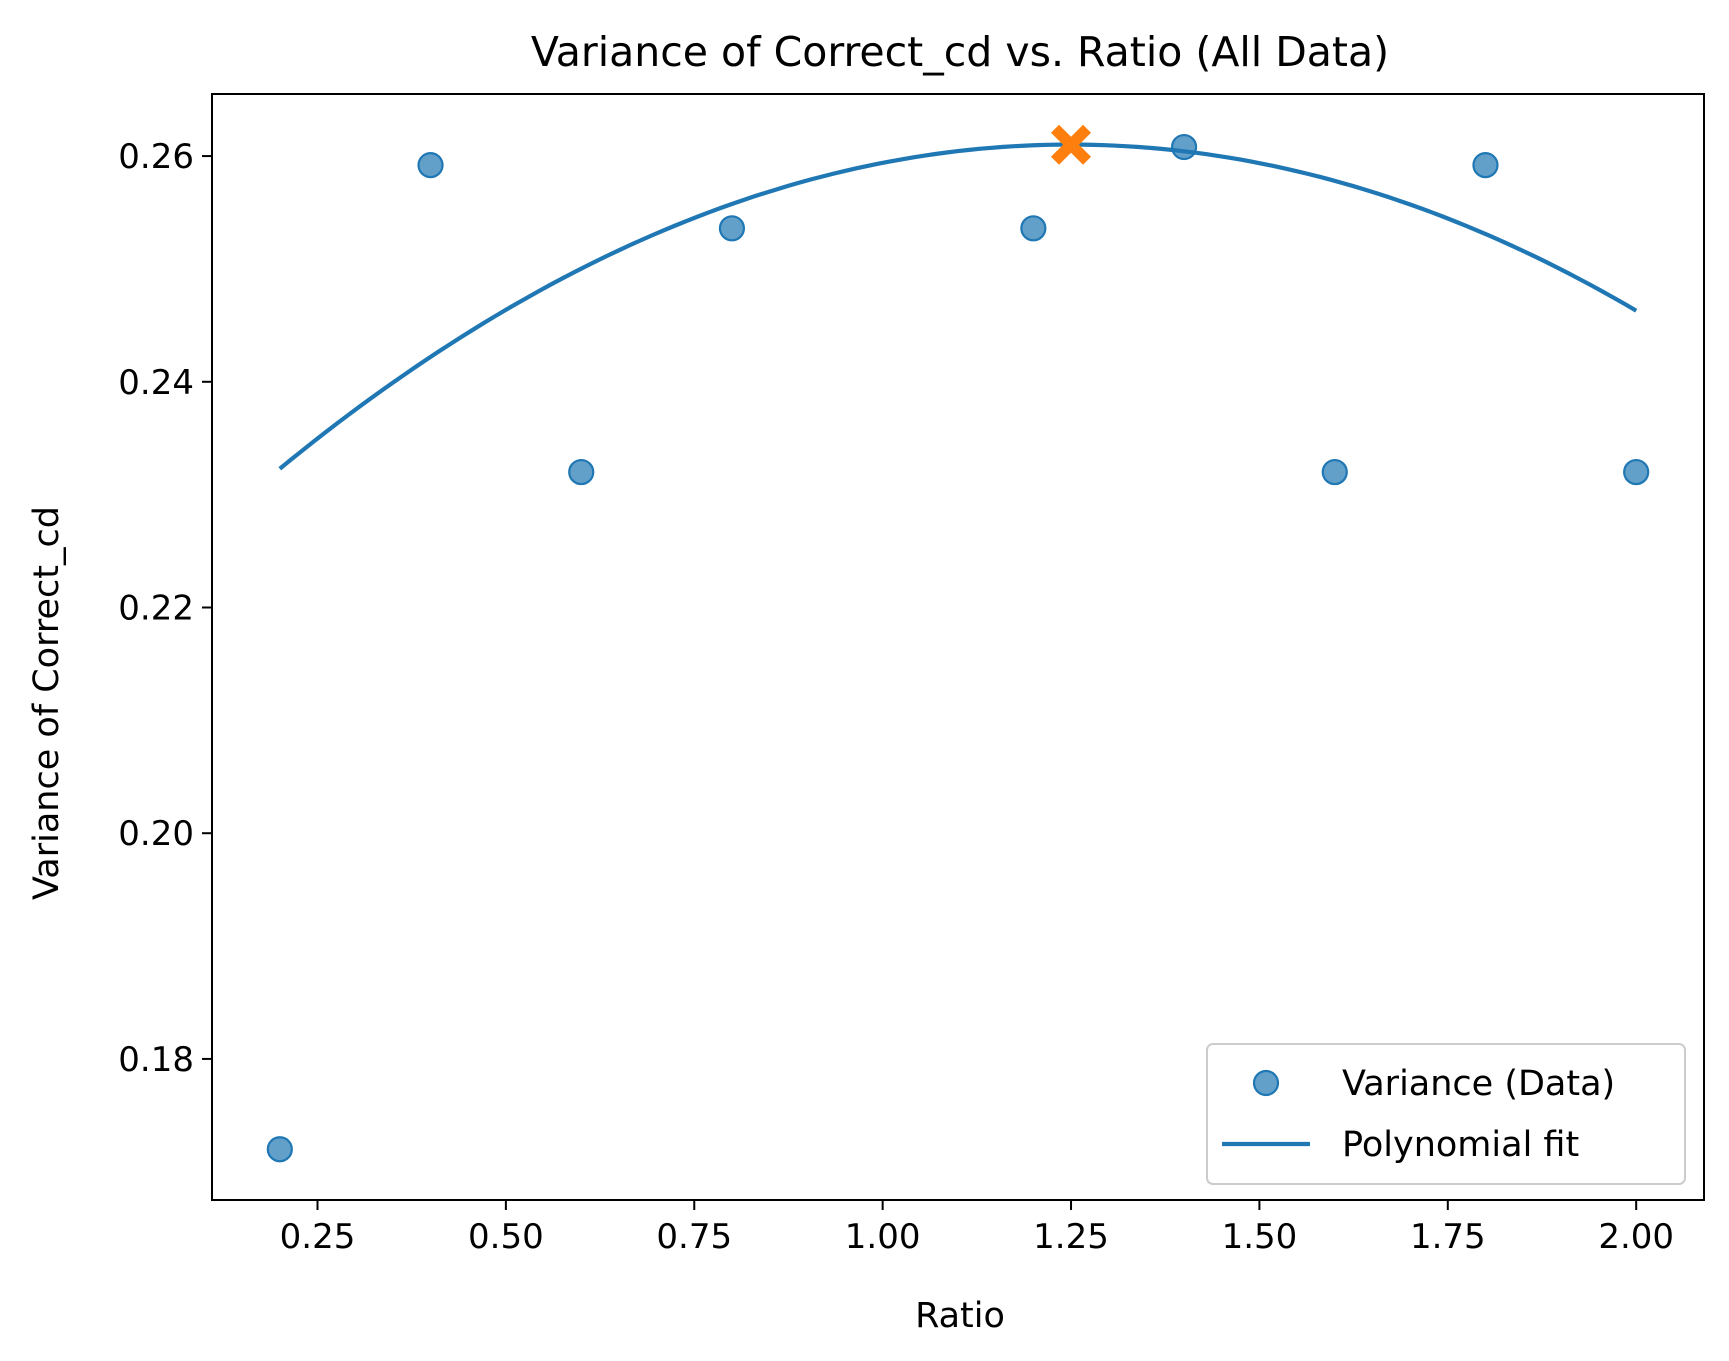  Describe the element at coordinates (156, 157) in the screenshot. I see `y-tick-label: 0.26` at that location.